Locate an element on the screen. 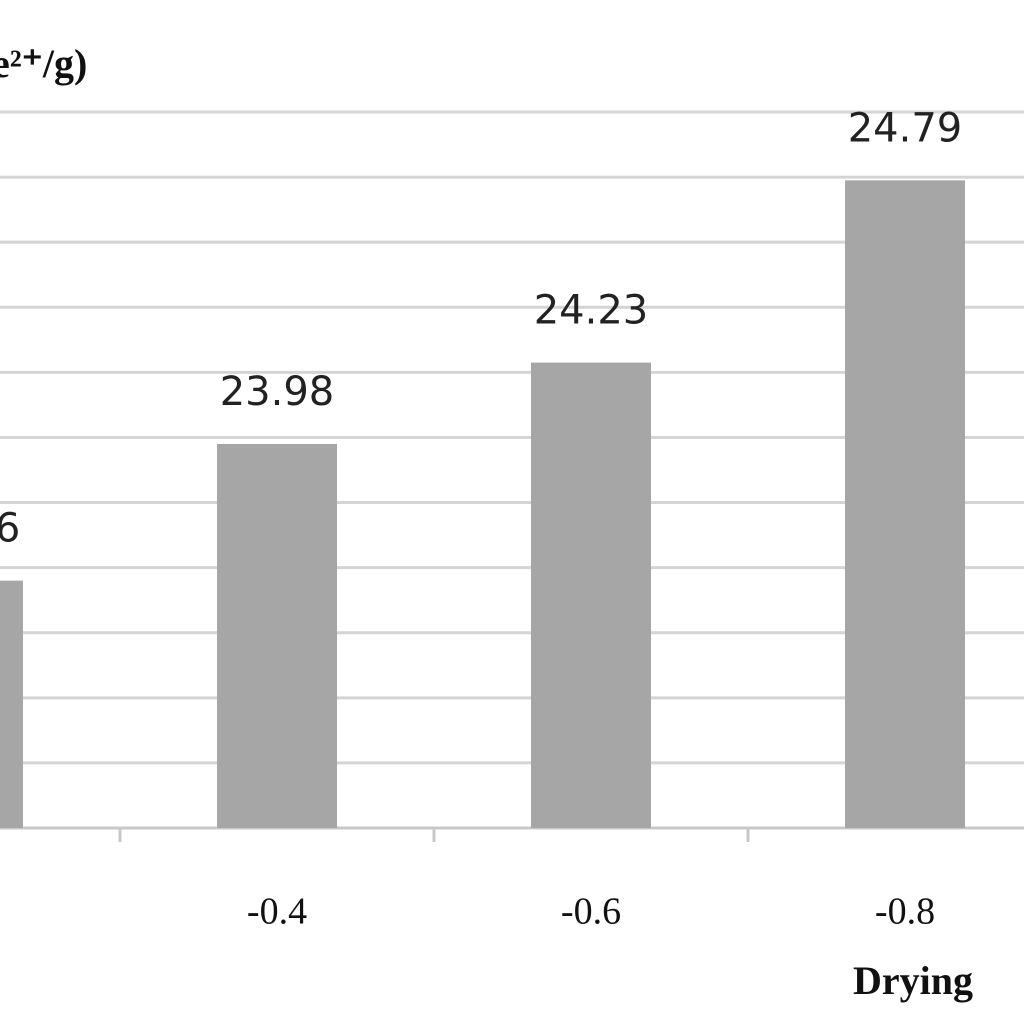  x-tick-label: -0.8 is located at coordinates (905, 912).